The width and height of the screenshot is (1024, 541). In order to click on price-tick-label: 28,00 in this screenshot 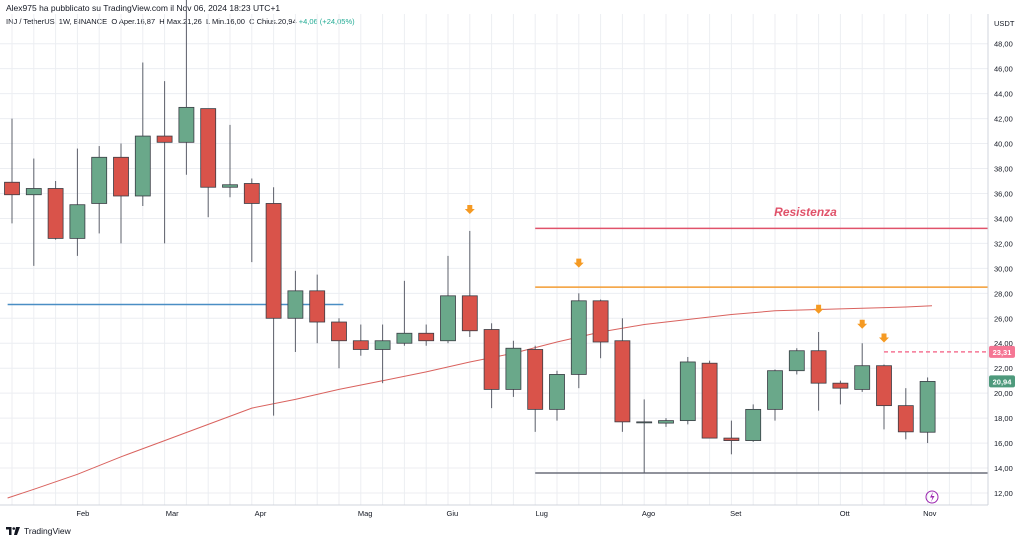, I will do `click(1003, 293)`.